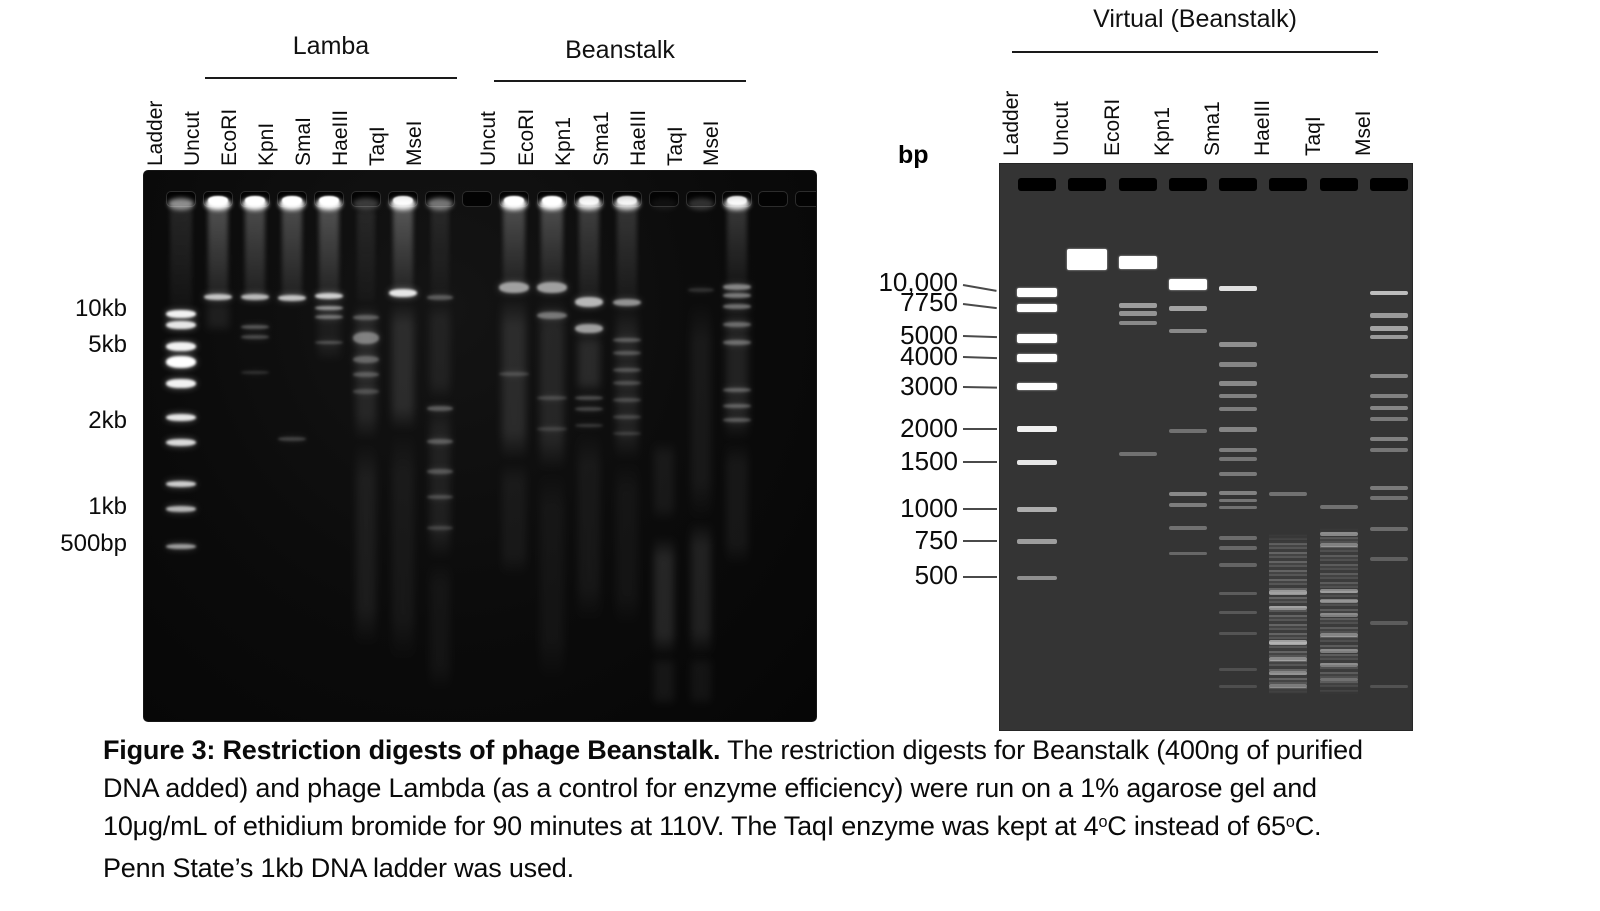 The height and width of the screenshot is (911, 1600). I want to click on caption-line: Penn State’s 1kb DNA ladder was used., so click(807, 868).